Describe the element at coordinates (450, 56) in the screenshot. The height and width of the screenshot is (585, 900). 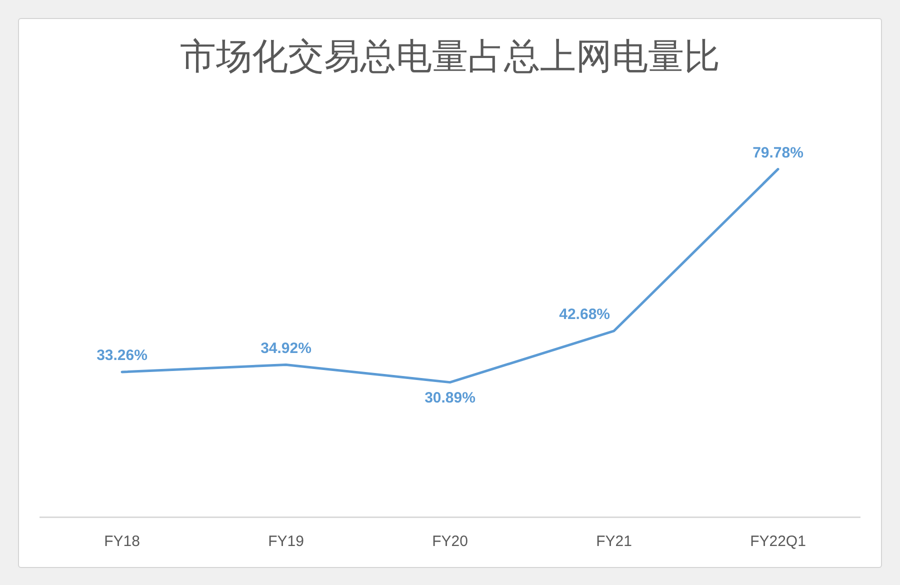
I see `chart-title: 市场化交易总电量占总上网电量比` at that location.